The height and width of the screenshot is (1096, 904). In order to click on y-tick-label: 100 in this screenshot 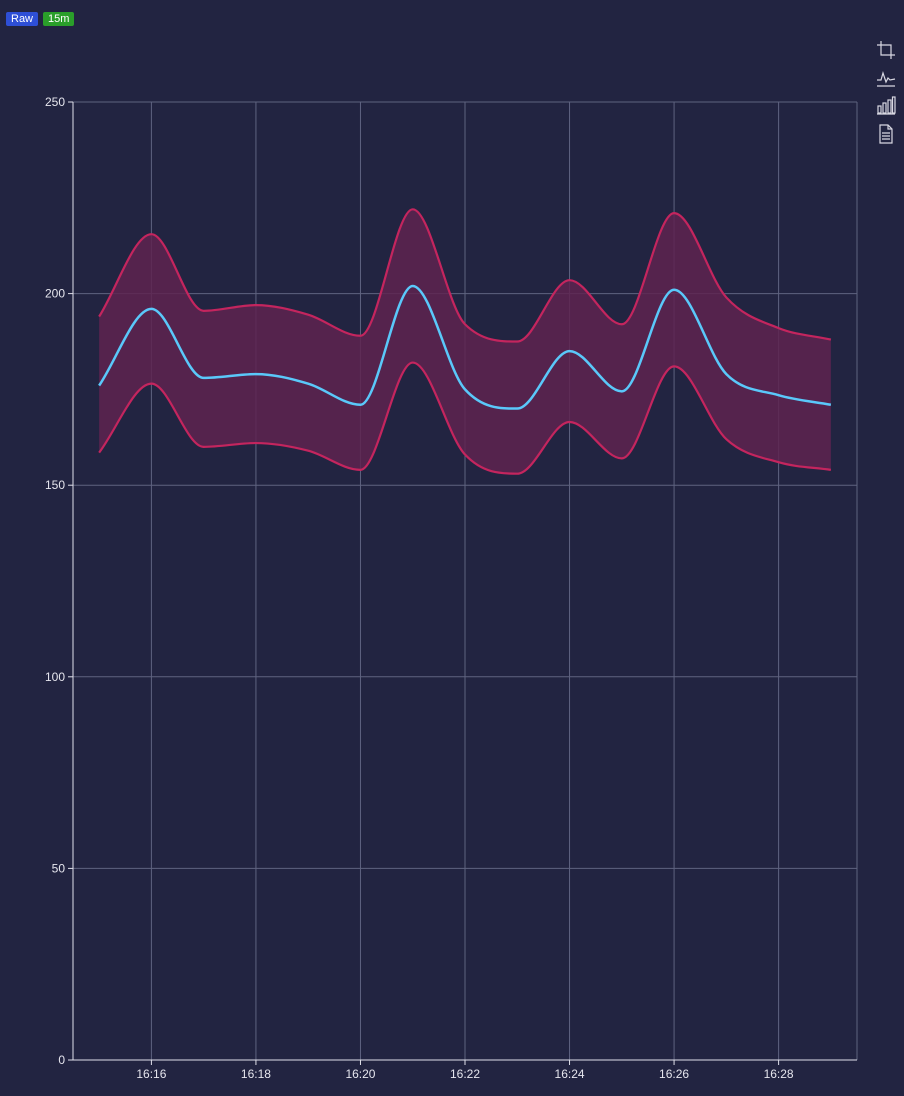, I will do `click(55, 677)`.